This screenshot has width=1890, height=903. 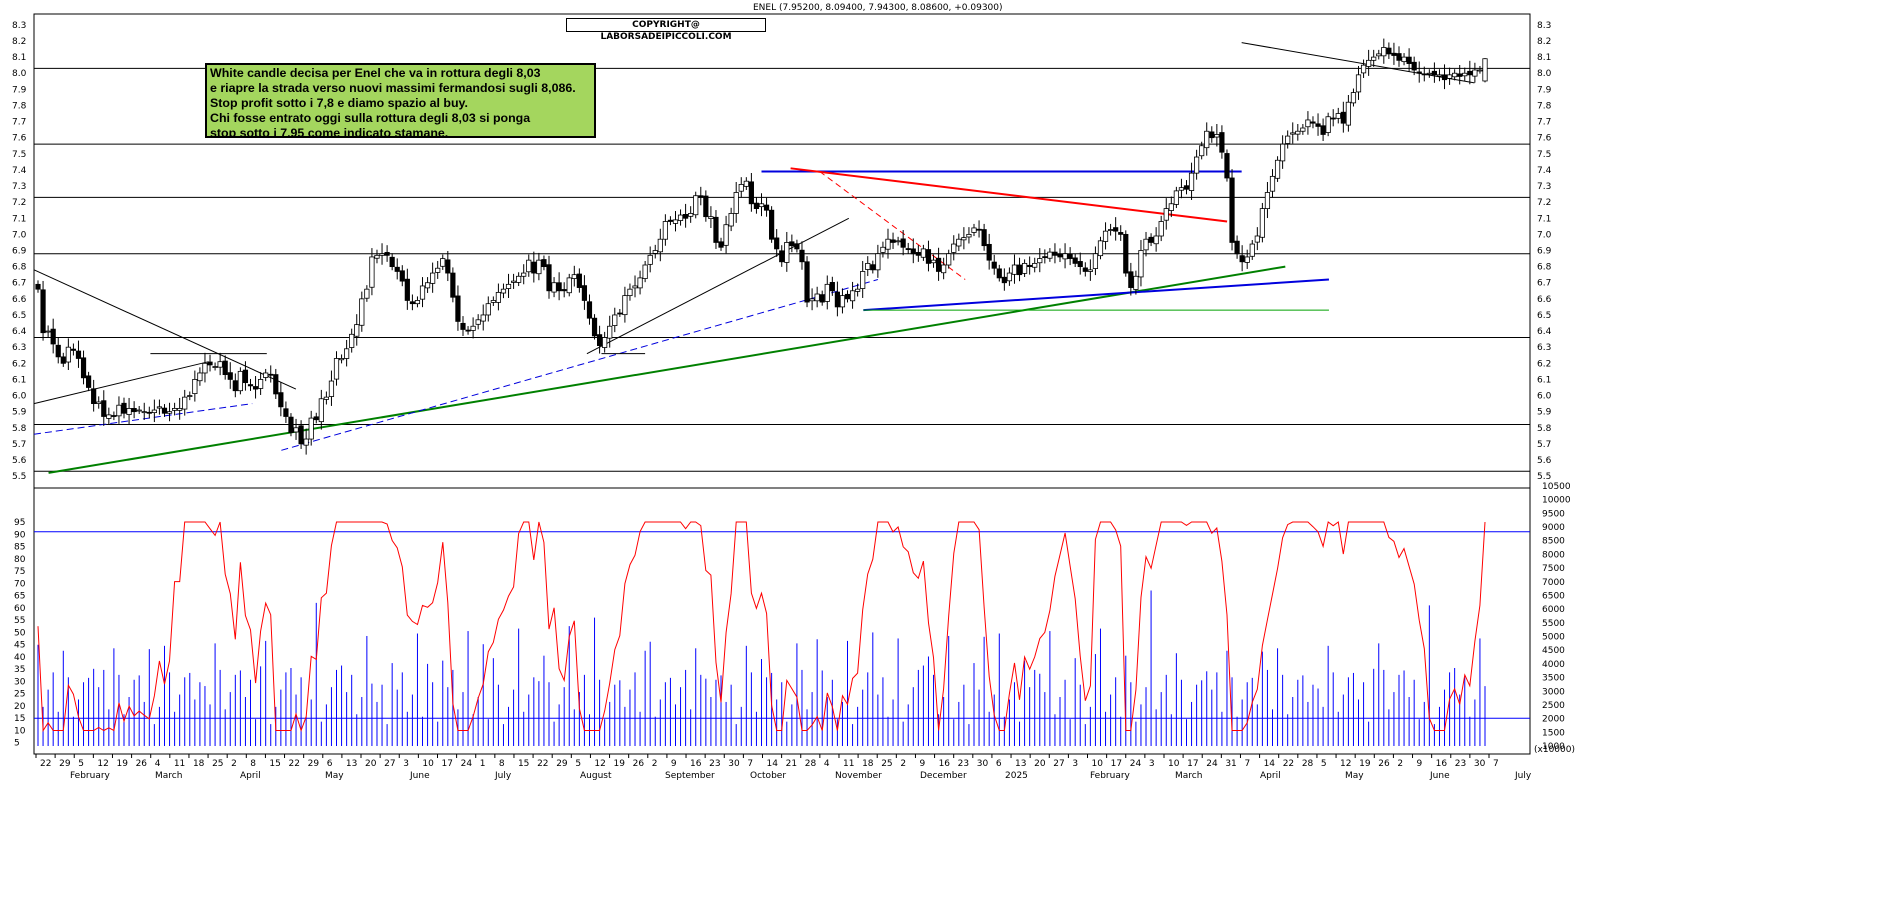 What do you see at coordinates (1544, 348) in the screenshot?
I see `price-tick-label-right: 6.3` at bounding box center [1544, 348].